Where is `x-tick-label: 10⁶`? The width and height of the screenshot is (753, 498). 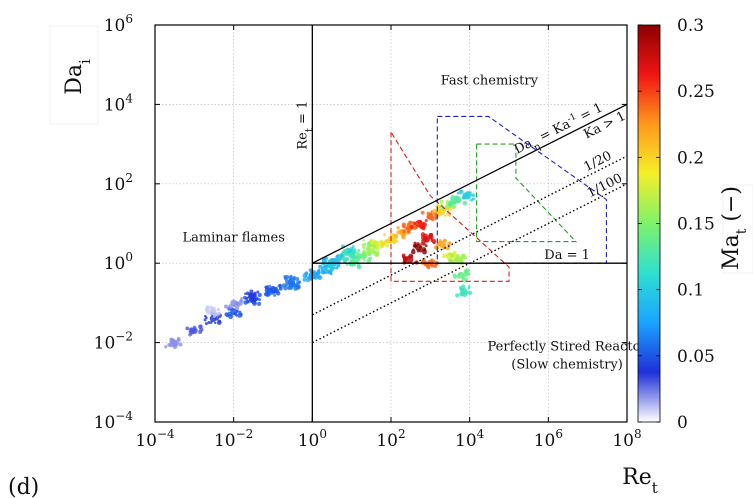
x-tick-label: 10⁶ is located at coordinates (548, 439).